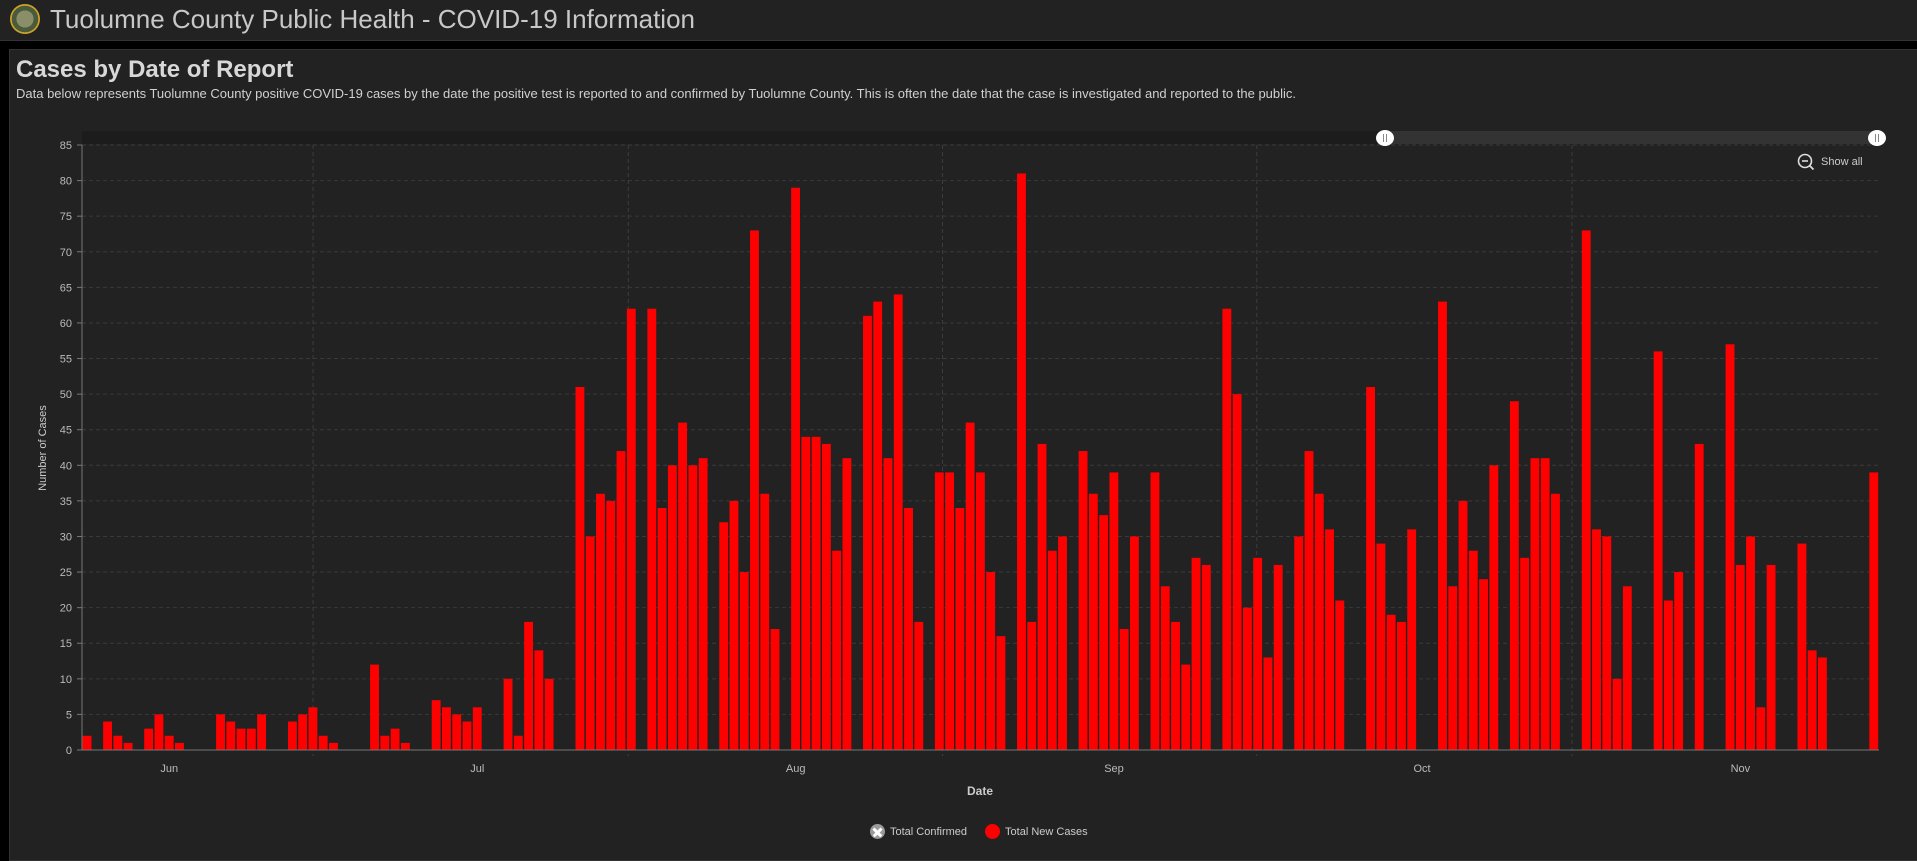  Describe the element at coordinates (1385, 138) in the screenshot. I see `slider-handle-left` at that location.